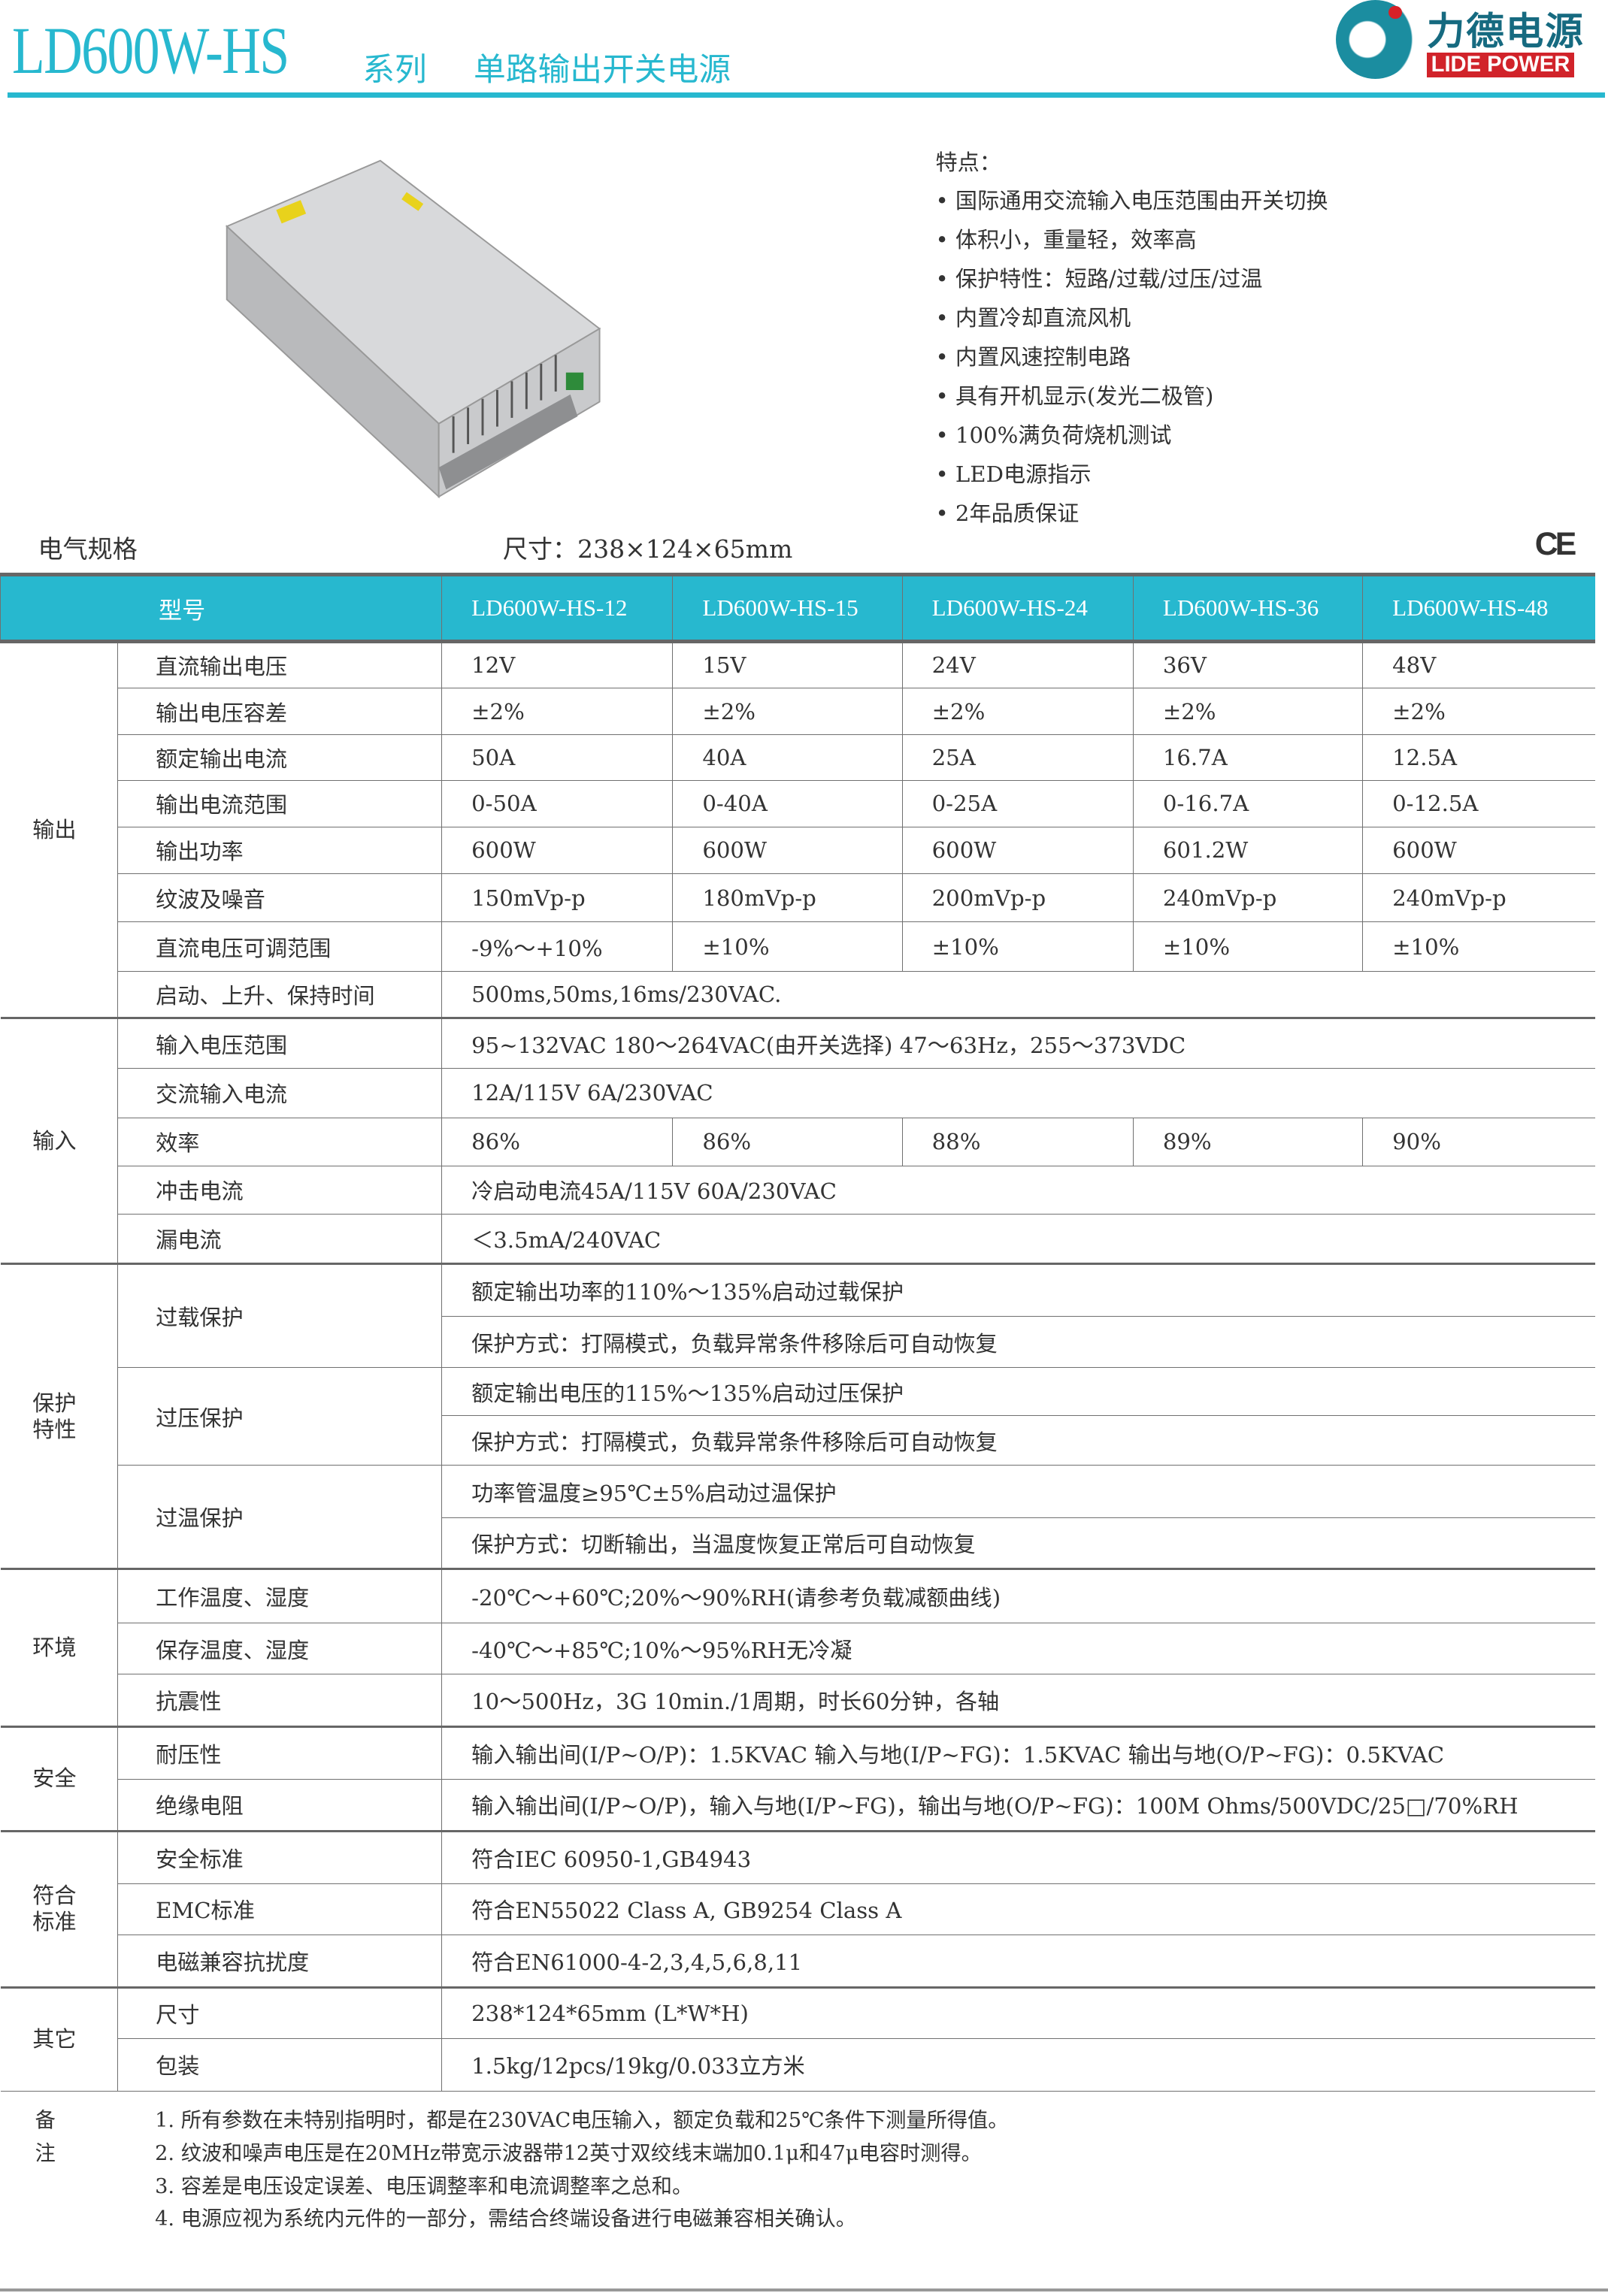  I want to click on cell-value: 601.2W, so click(1248, 850).